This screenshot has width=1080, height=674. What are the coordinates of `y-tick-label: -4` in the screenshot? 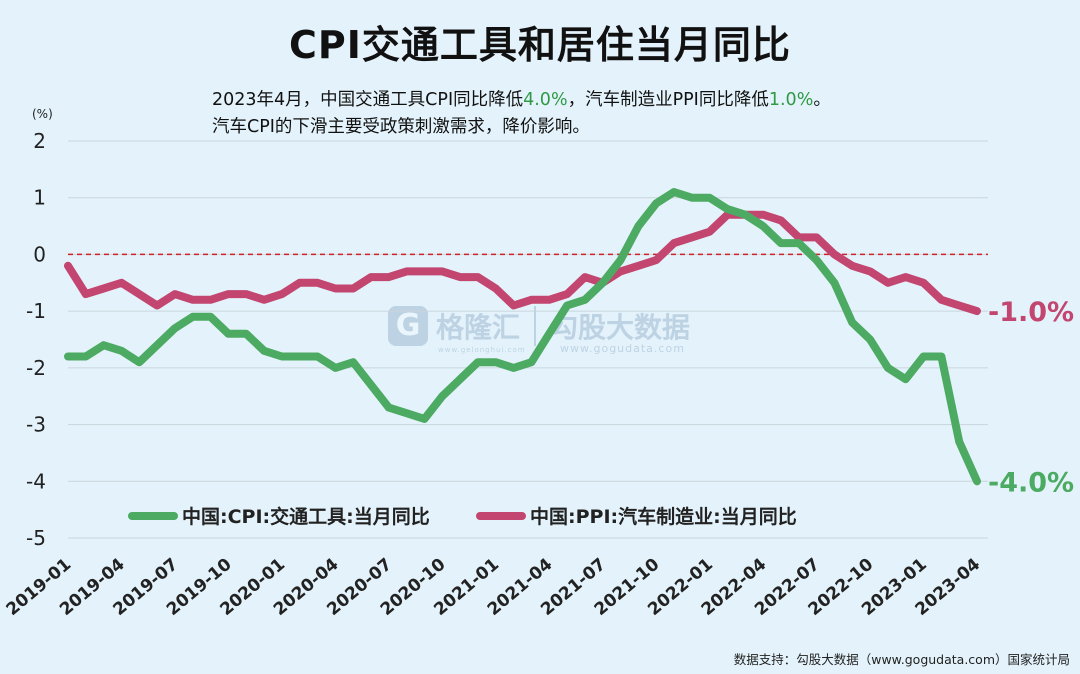 It's located at (36, 481).